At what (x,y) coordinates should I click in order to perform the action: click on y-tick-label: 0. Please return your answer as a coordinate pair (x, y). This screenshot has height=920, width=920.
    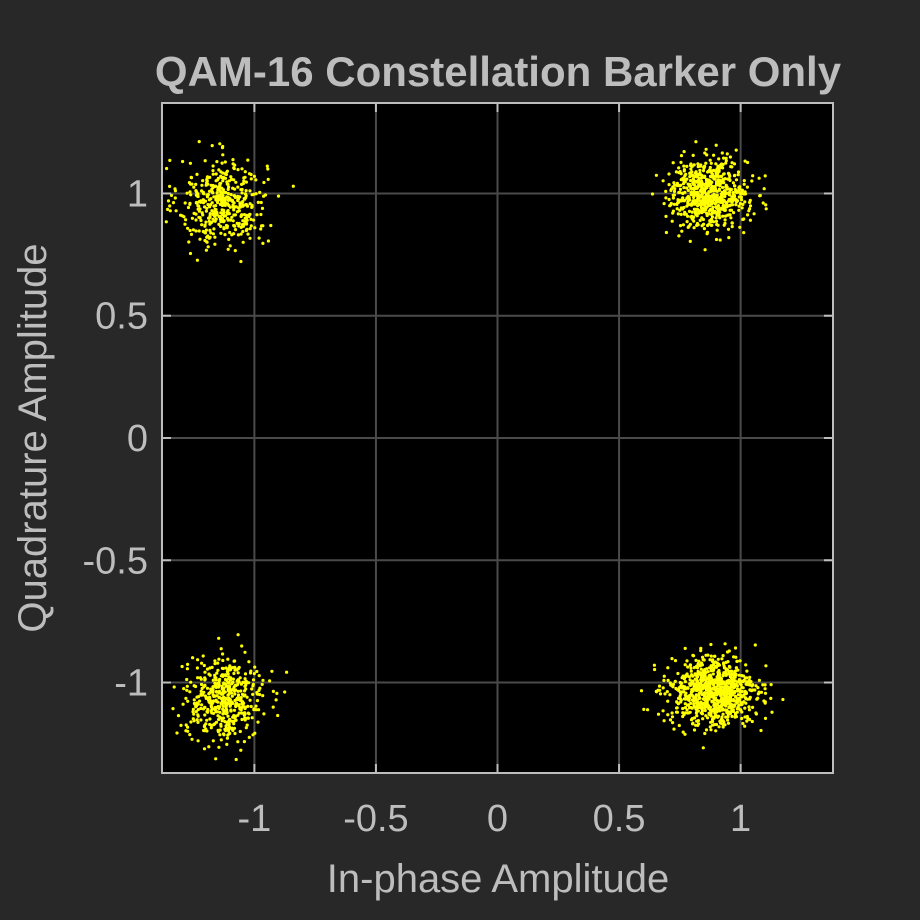
    Looking at the image, I should click on (137, 439).